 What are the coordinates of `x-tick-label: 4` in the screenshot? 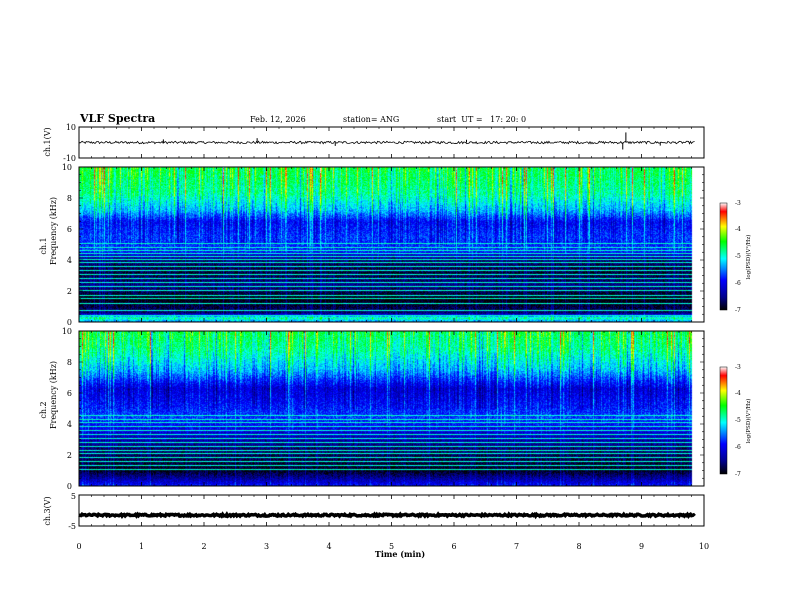 It's located at (328, 546).